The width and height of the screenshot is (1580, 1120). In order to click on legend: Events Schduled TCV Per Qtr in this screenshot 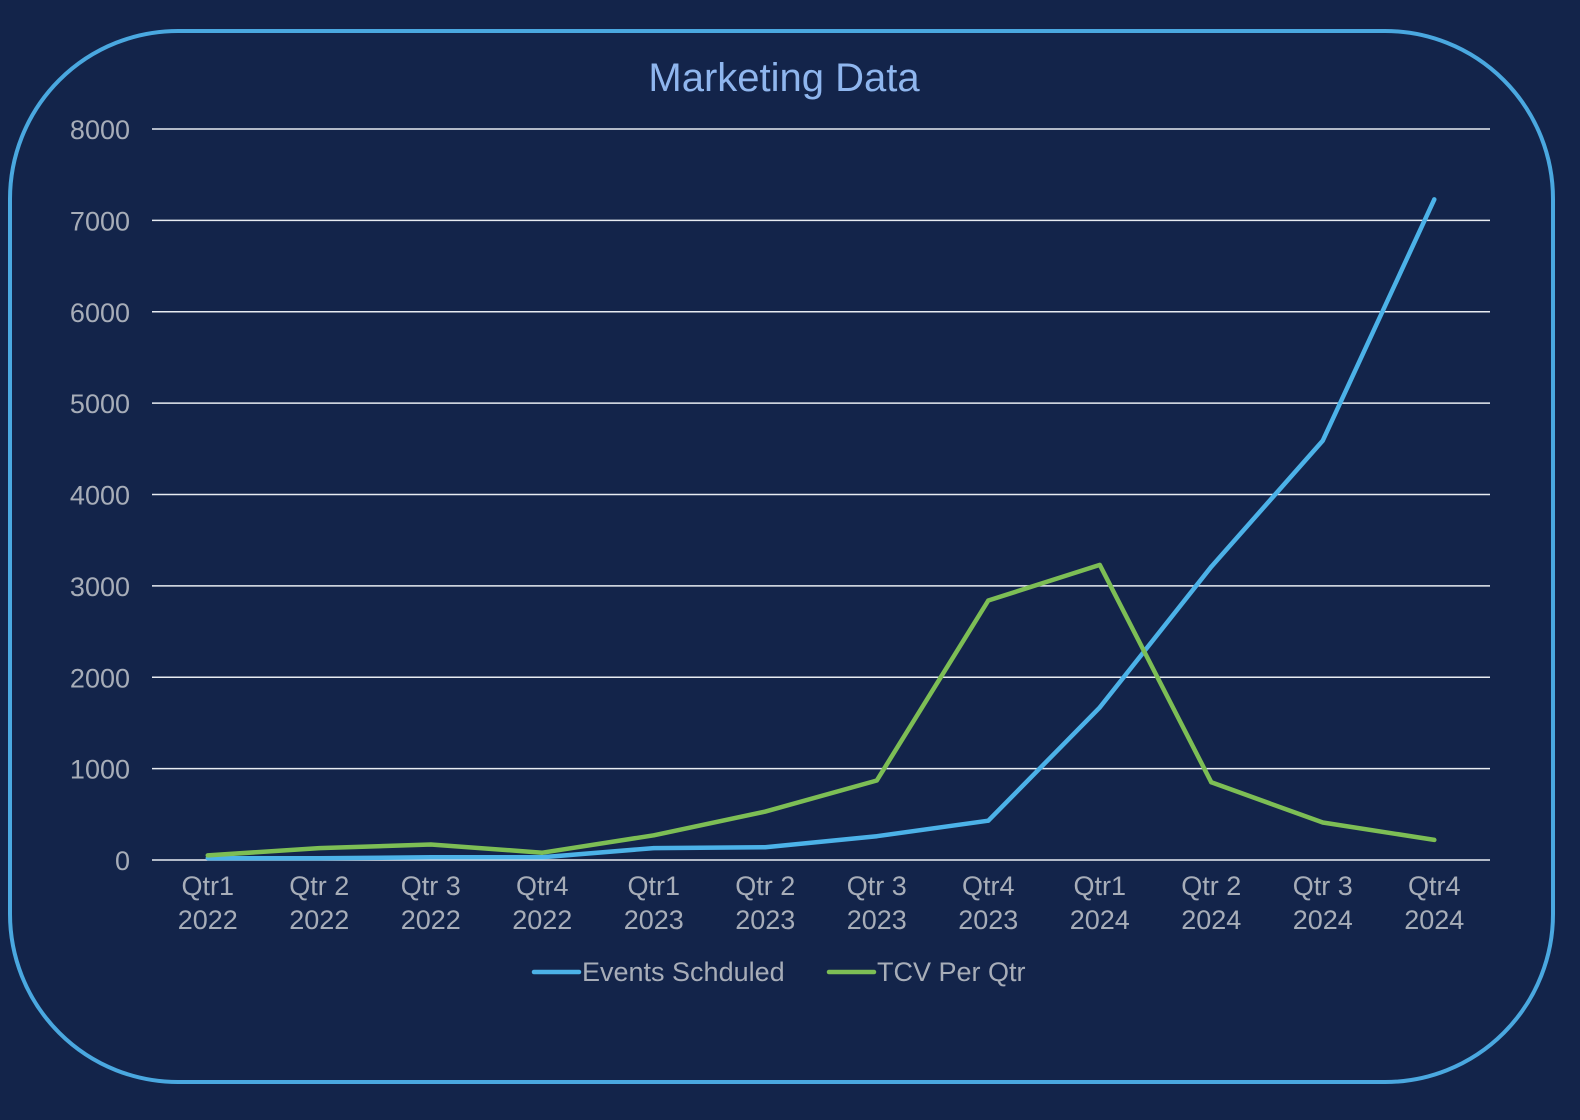, I will do `click(778, 972)`.